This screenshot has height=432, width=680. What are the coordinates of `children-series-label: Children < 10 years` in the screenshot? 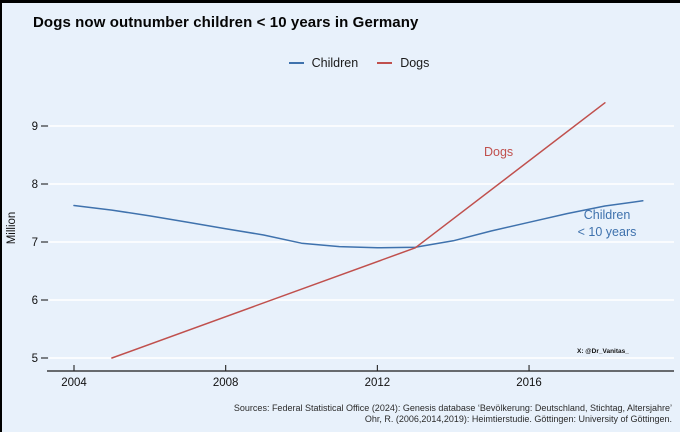 It's located at (607, 223).